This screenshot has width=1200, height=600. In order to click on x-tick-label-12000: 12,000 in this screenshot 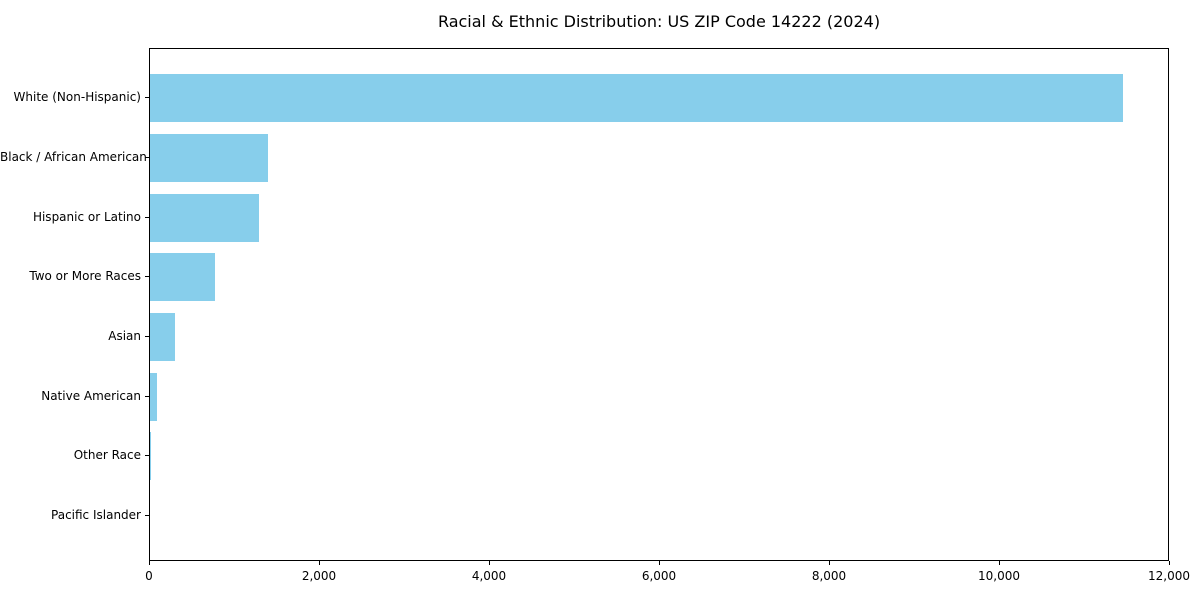, I will do `click(1169, 576)`.